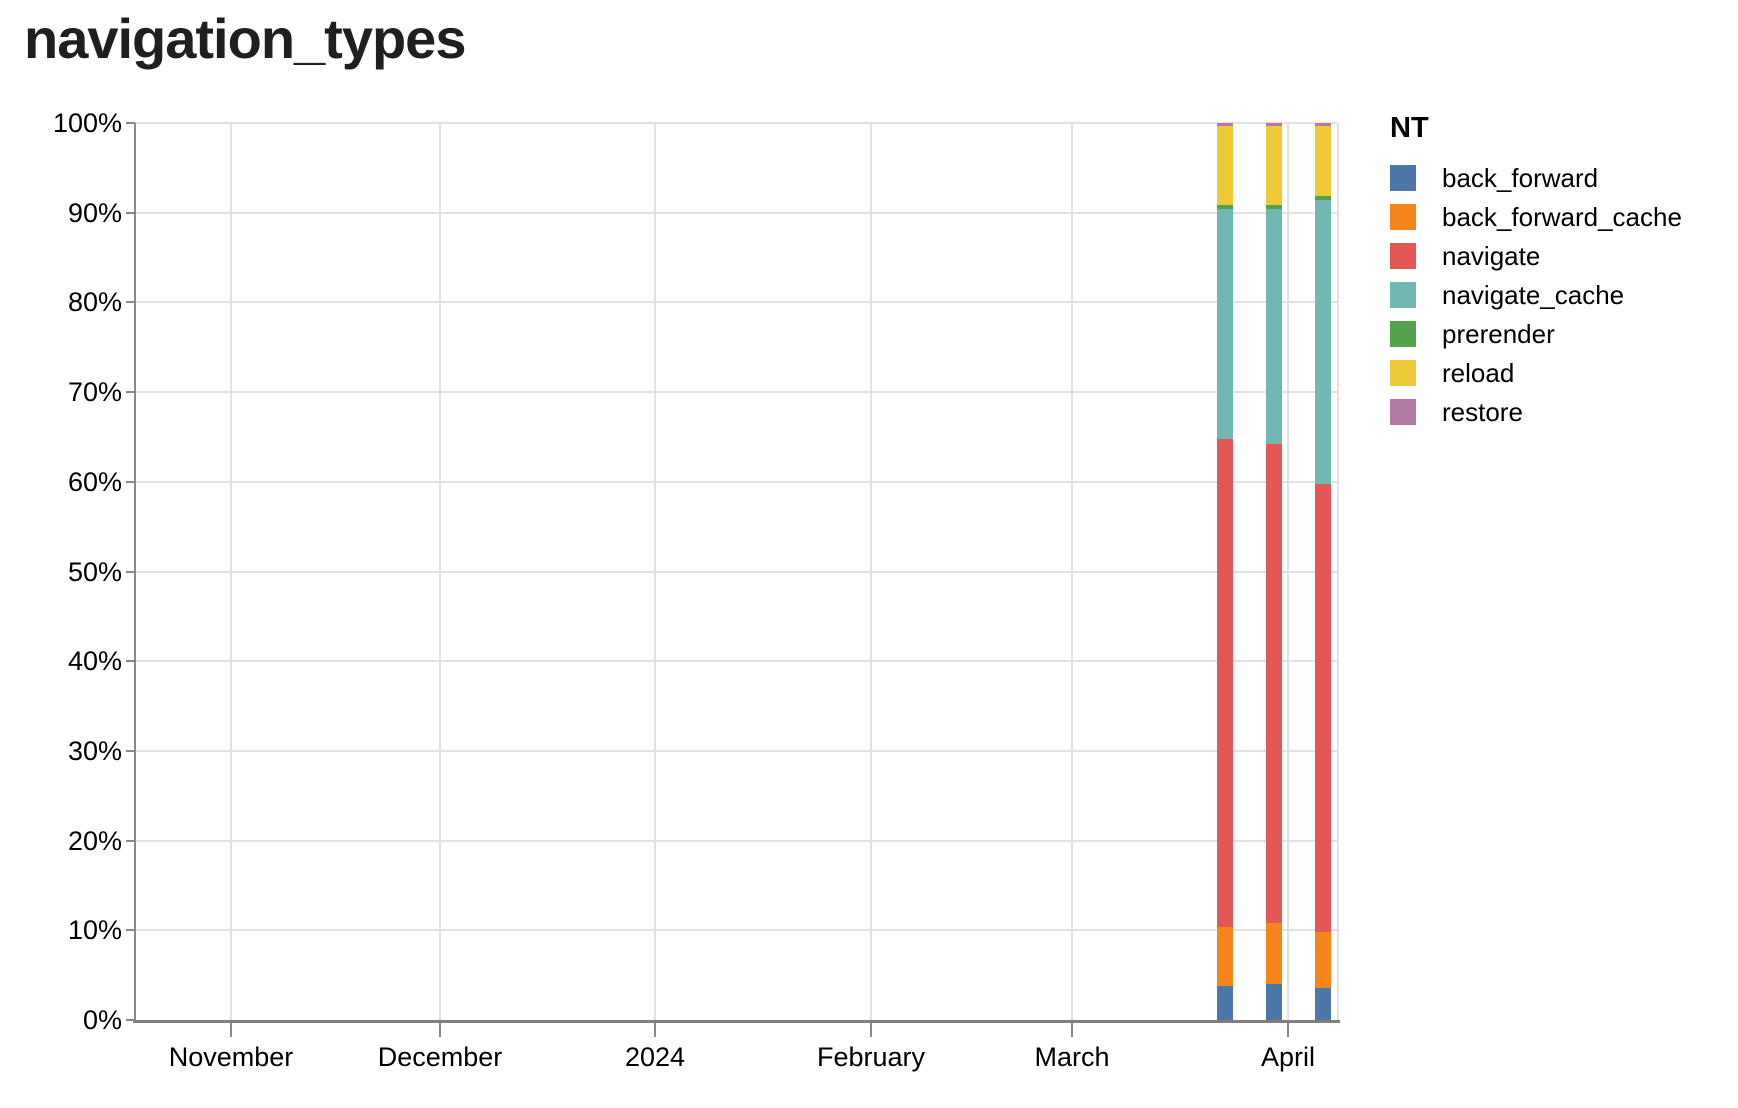  I want to click on legend-label: prerender, so click(1498, 333).